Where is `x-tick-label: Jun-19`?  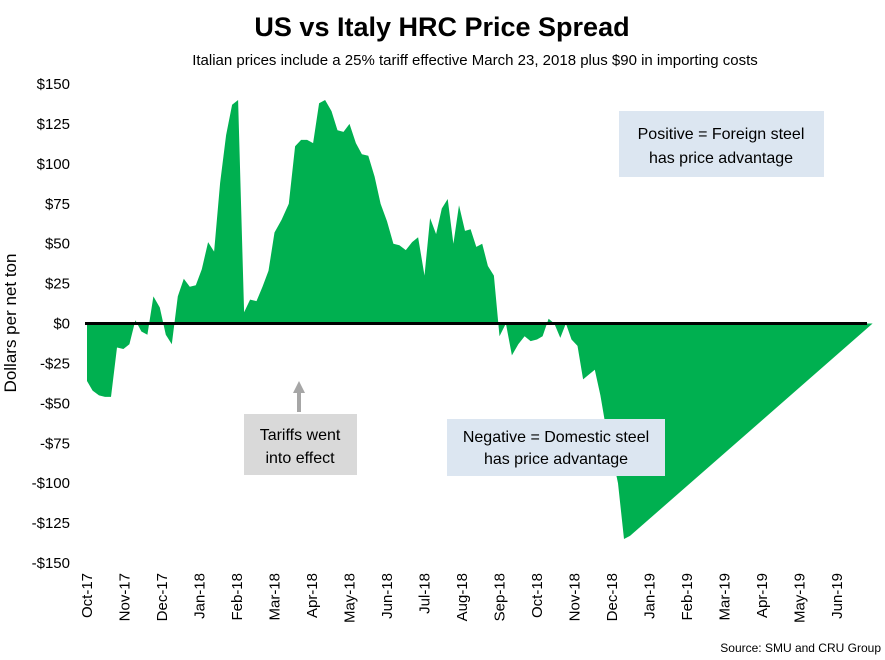 x-tick-label: Jun-19 is located at coordinates (837, 596).